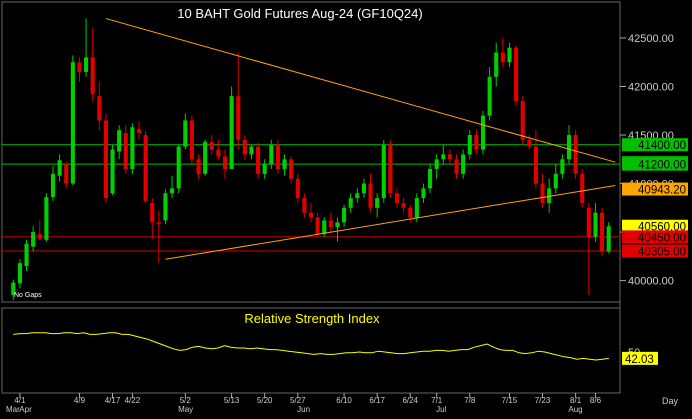 The image size is (692, 419). Describe the element at coordinates (311, 346) in the screenshot. I see `rsi-line` at that location.